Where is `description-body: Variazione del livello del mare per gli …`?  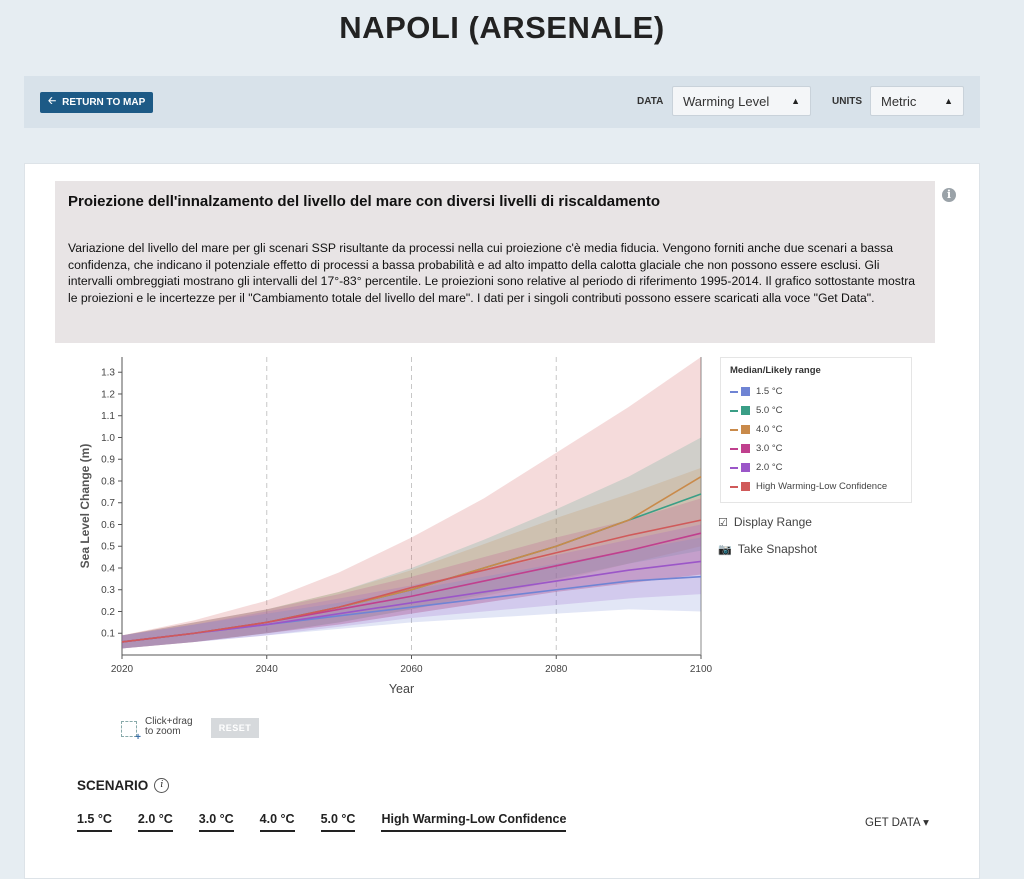 description-body: Variazione del livello del mare per gli … is located at coordinates (492, 273).